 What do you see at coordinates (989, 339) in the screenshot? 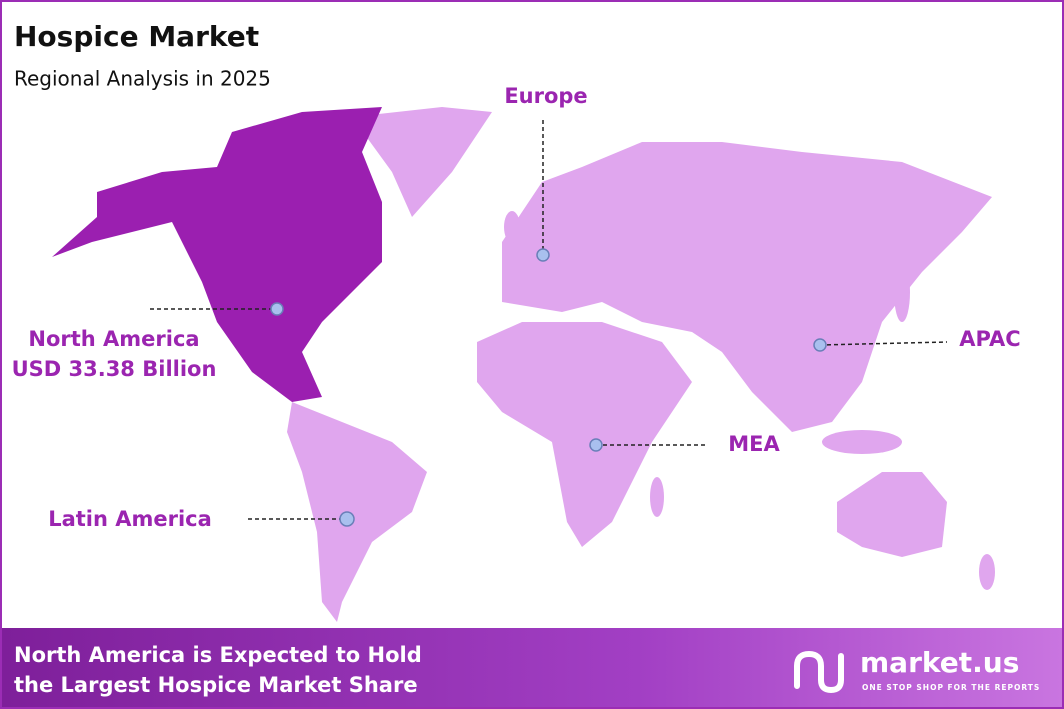
I see `region-label: APAC` at bounding box center [989, 339].